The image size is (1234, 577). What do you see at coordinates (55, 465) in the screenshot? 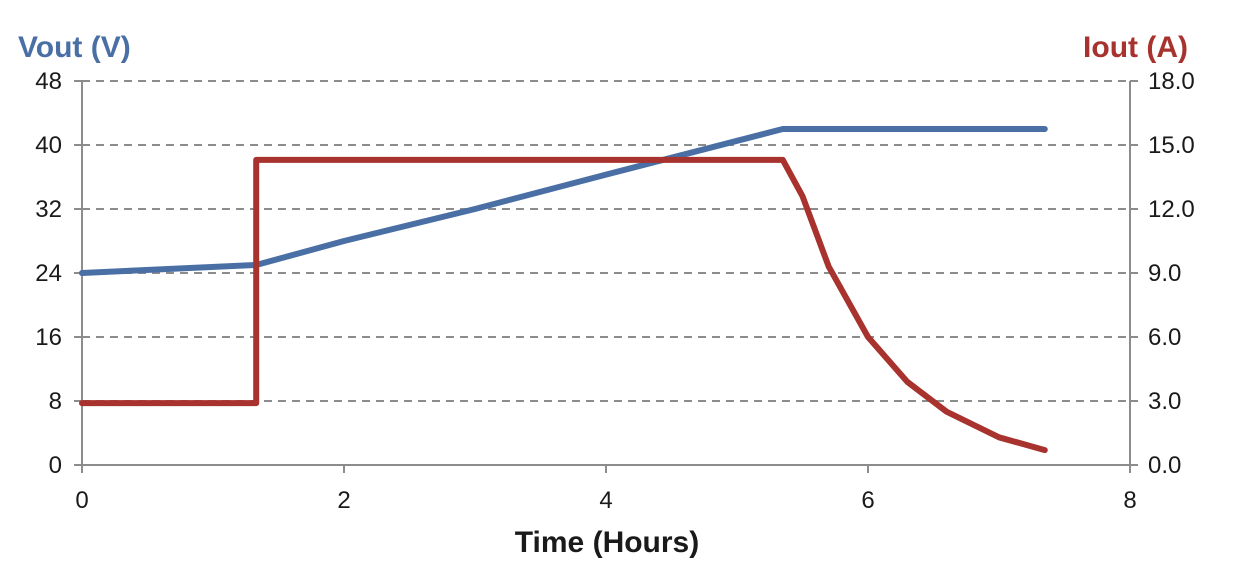
I see `y-left-tick-label: 0` at bounding box center [55, 465].